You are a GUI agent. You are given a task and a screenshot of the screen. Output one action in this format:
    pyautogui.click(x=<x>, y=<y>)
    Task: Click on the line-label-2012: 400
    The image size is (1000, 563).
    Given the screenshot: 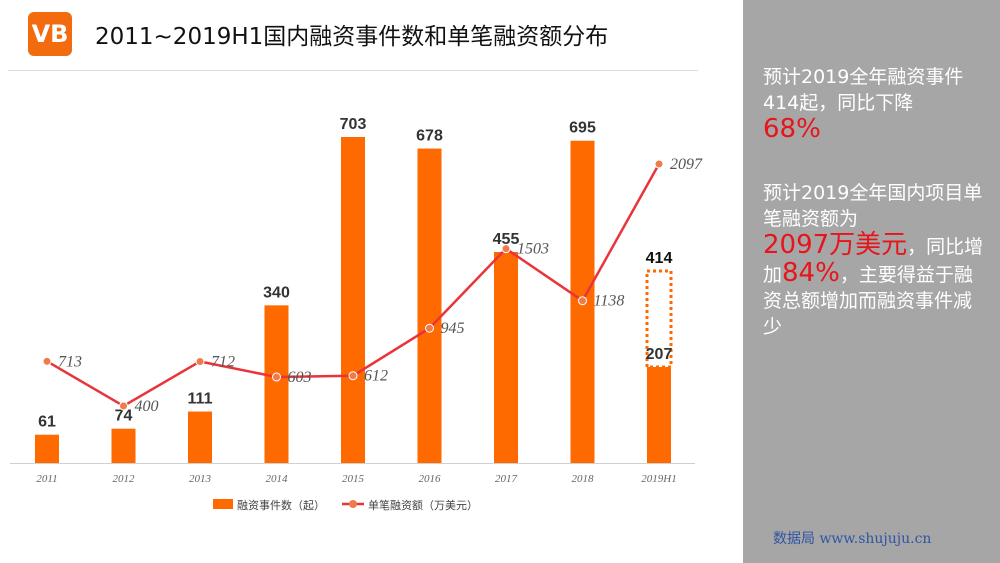 What is the action you would take?
    pyautogui.click(x=147, y=406)
    